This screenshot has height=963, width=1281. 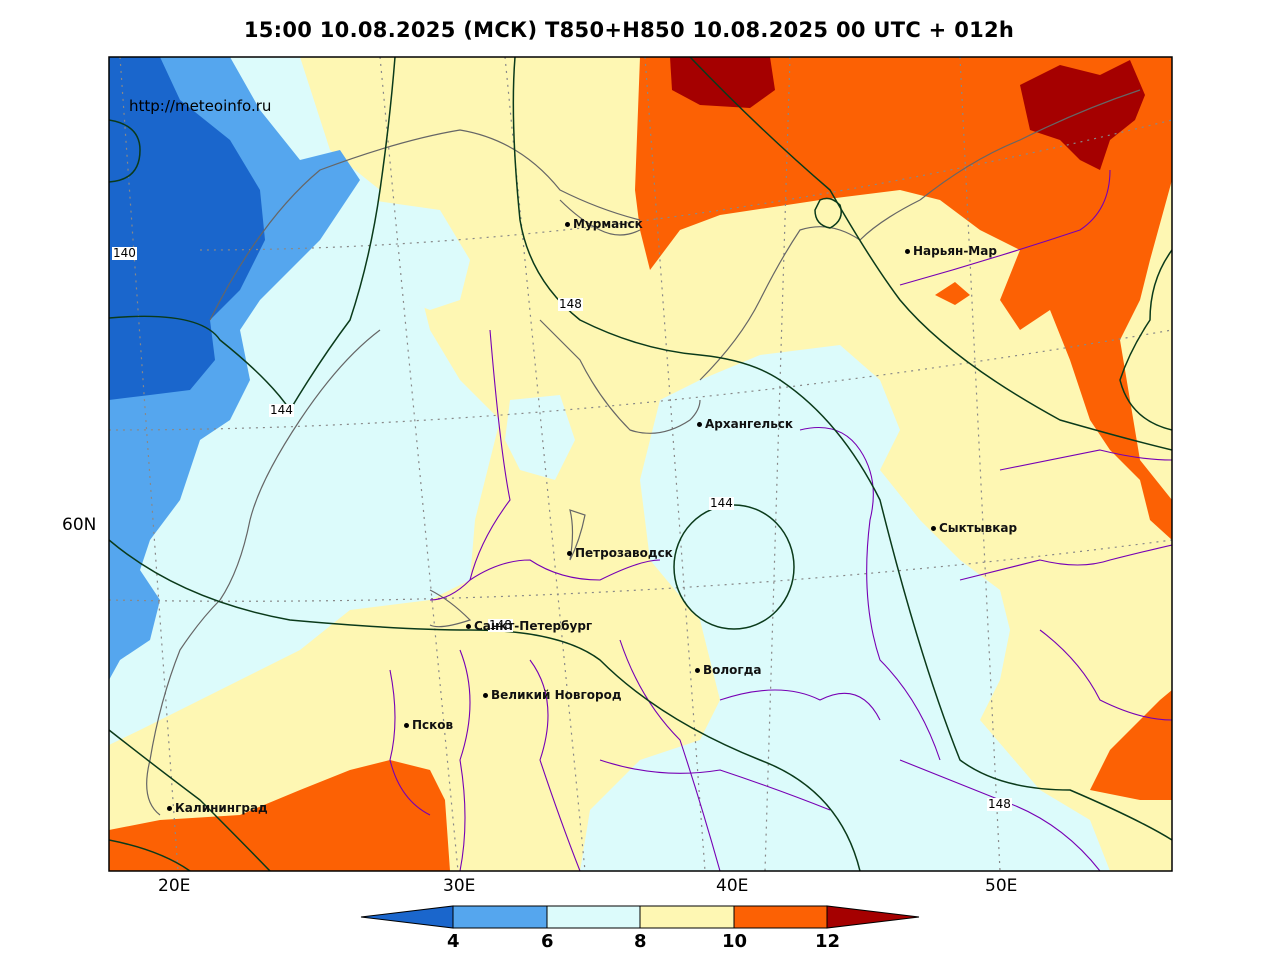 I want to click on temp-zone-6-8-north, so click(x=420, y=255).